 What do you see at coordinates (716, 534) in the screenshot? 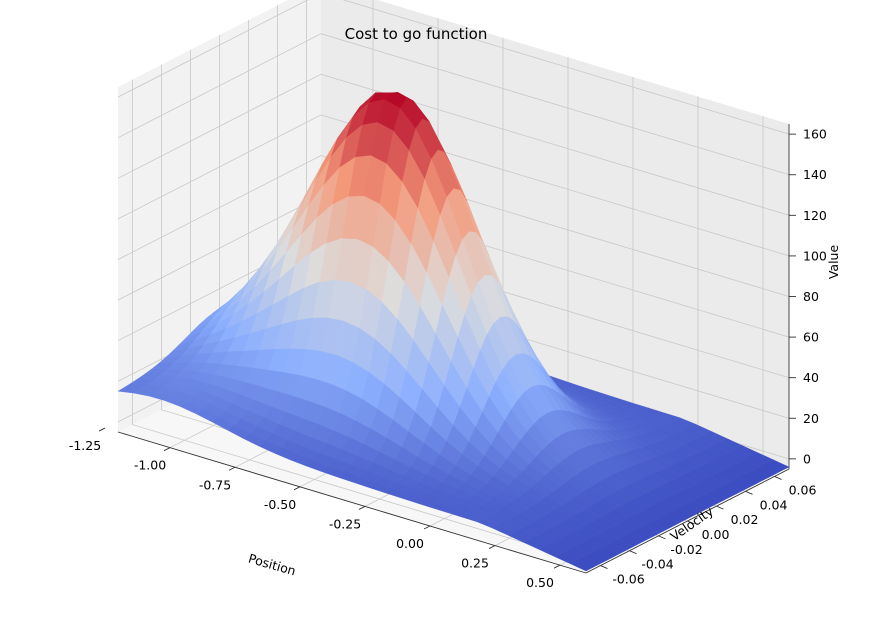
I see `y-tick-label: 0.00` at bounding box center [716, 534].